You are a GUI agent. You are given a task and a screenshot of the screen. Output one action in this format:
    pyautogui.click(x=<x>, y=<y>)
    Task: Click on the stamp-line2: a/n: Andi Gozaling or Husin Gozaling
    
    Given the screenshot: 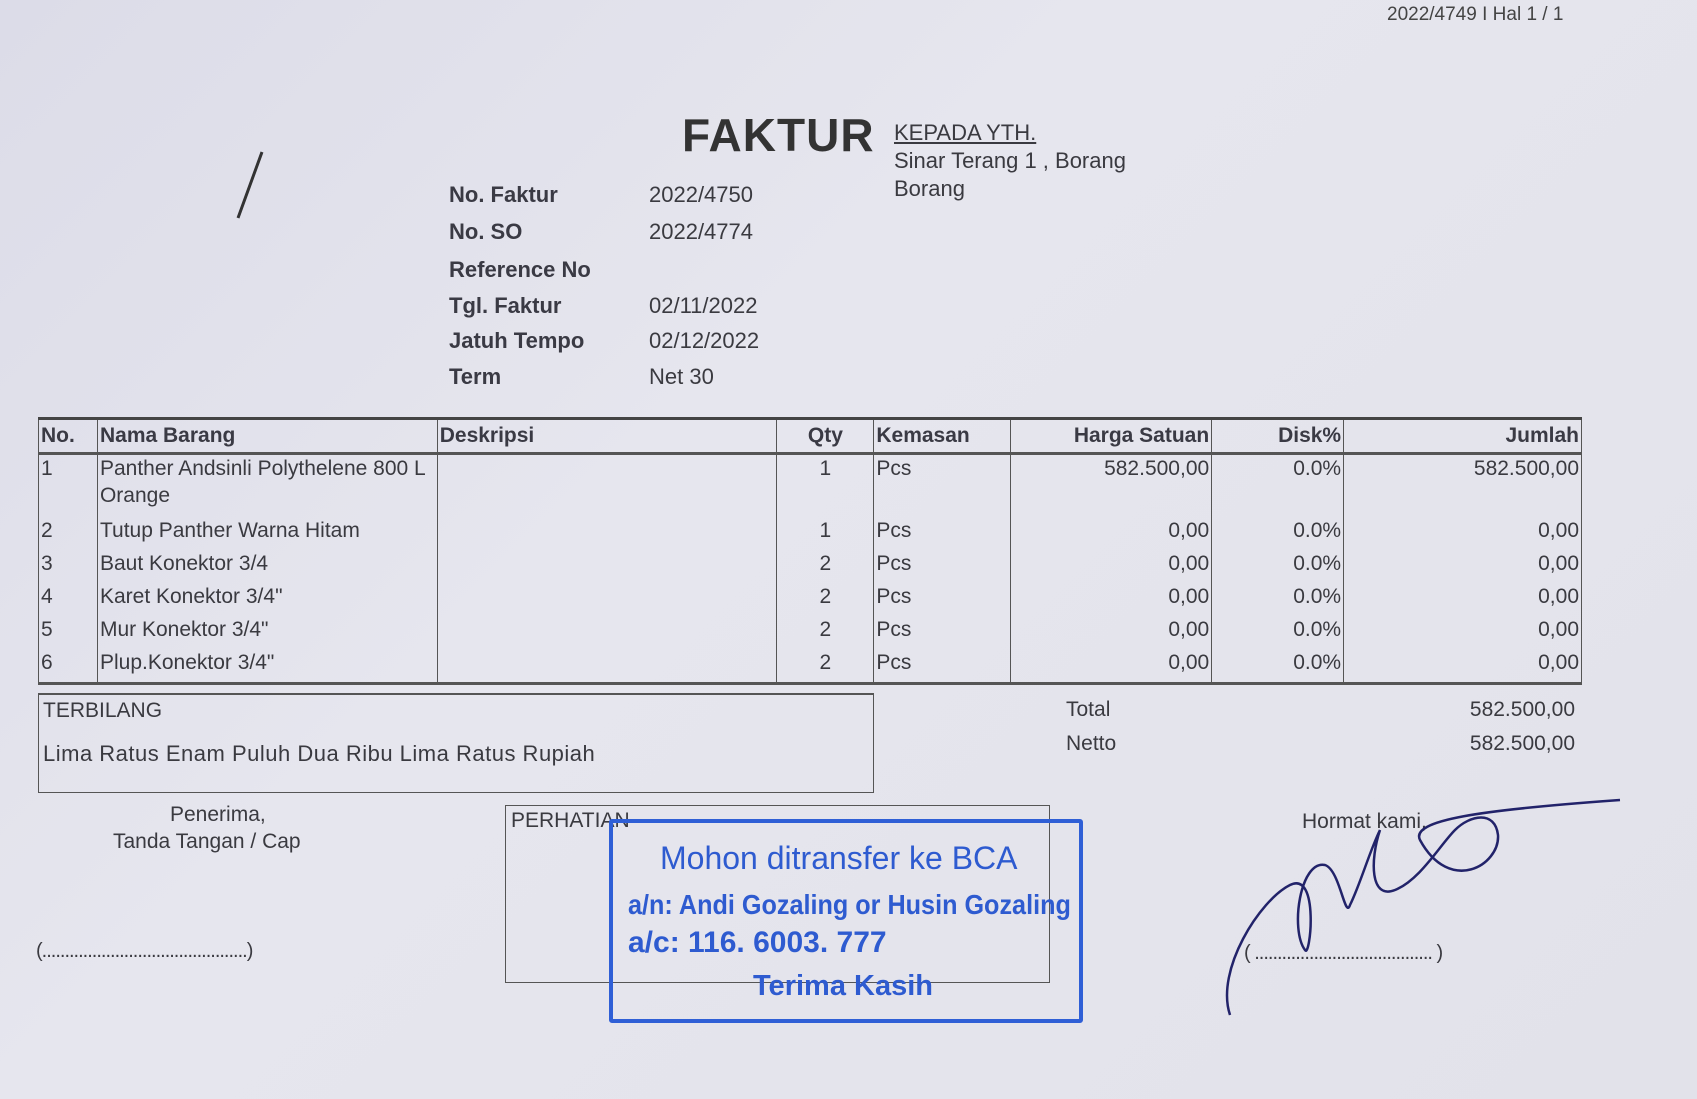 What is the action you would take?
    pyautogui.click(x=849, y=904)
    